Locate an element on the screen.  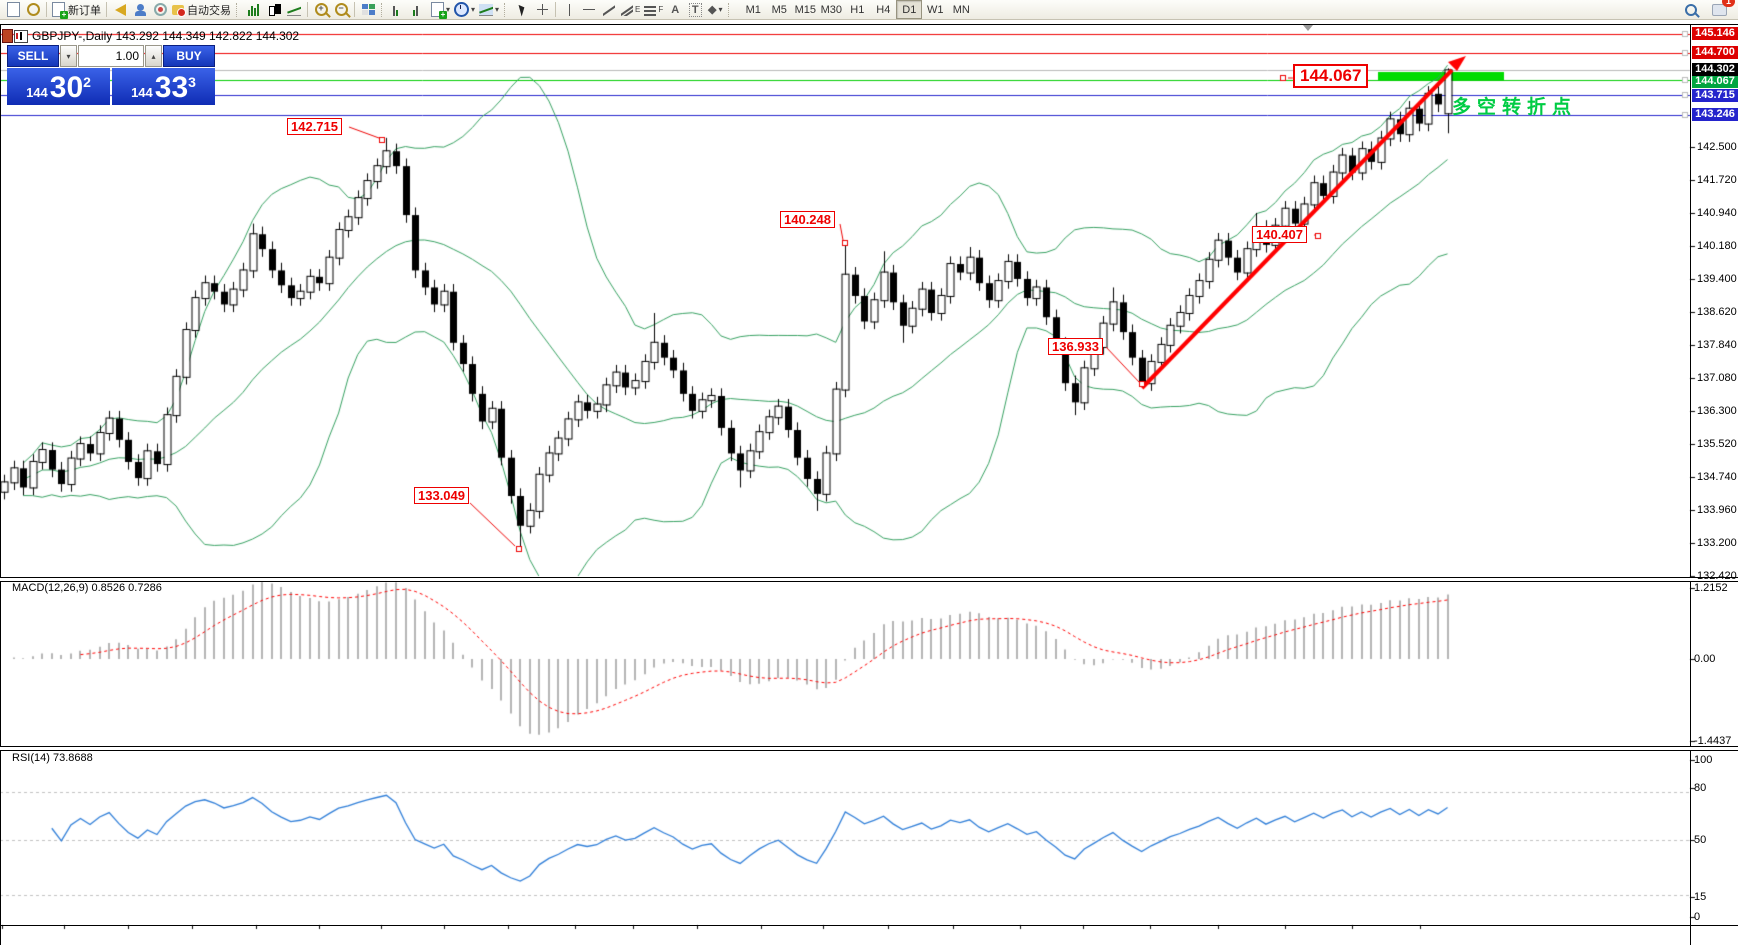
label-icon: T is located at coordinates (695, 9).